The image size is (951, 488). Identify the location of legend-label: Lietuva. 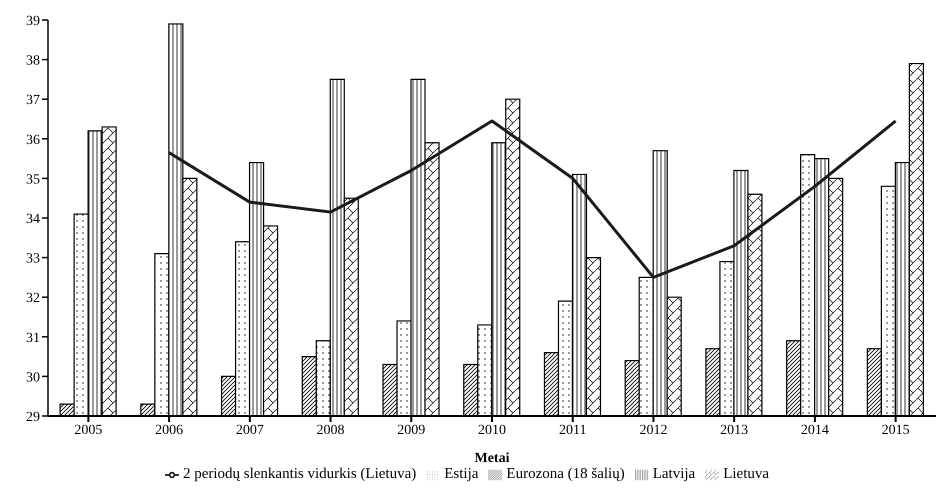
(746, 474).